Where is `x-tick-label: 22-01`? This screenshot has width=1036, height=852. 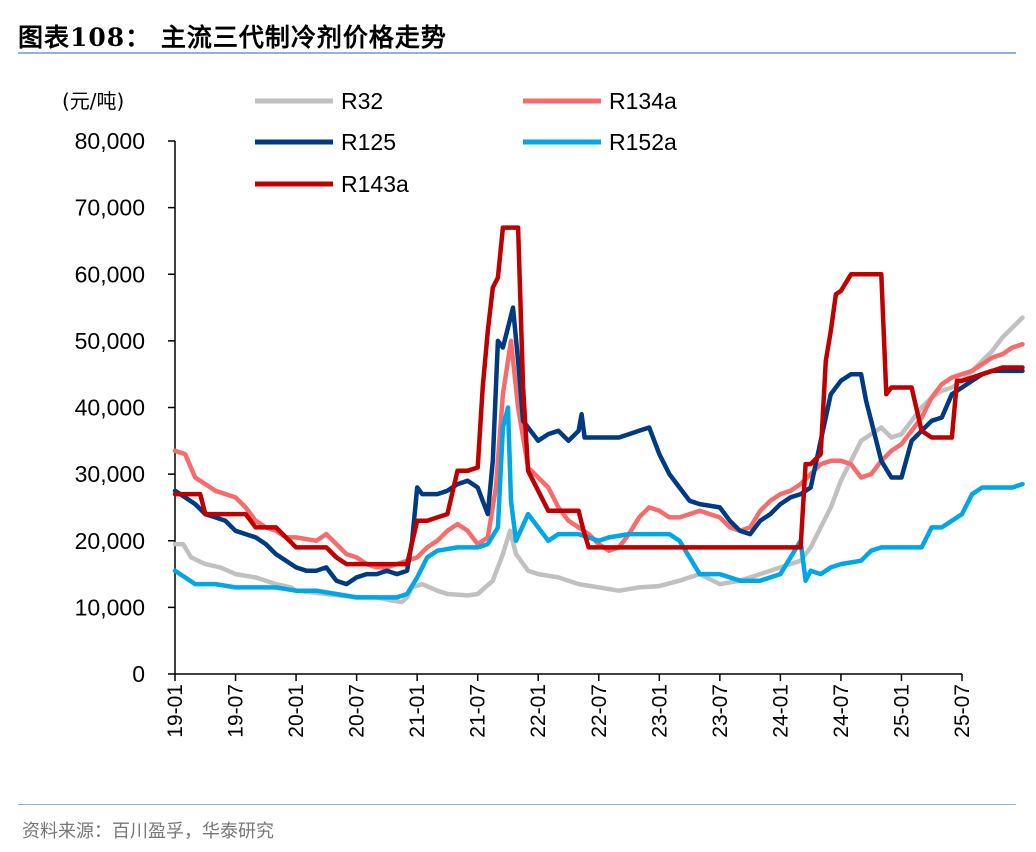
x-tick-label: 22-01 is located at coordinates (538, 711).